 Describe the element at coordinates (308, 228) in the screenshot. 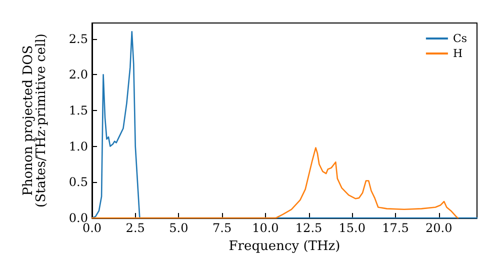

I see `x-tick-label: 12.5` at that location.